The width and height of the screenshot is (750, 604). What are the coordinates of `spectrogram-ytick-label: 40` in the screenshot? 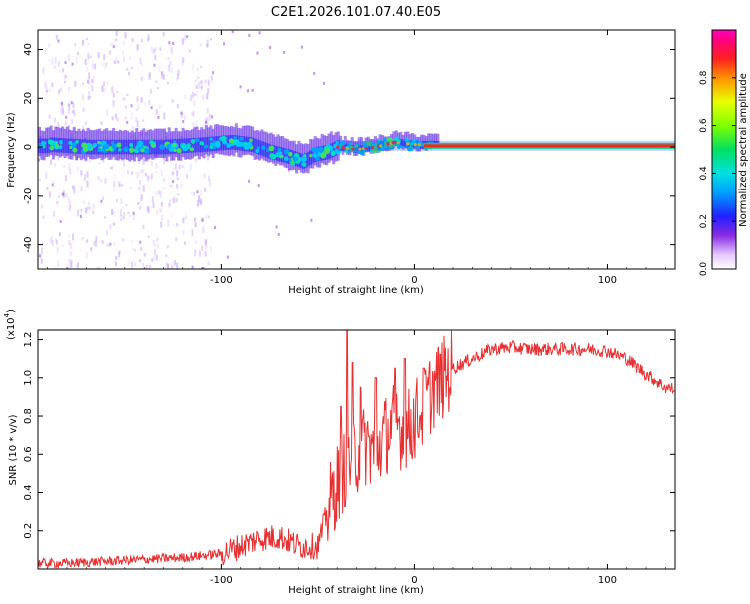 It's located at (28, 49).